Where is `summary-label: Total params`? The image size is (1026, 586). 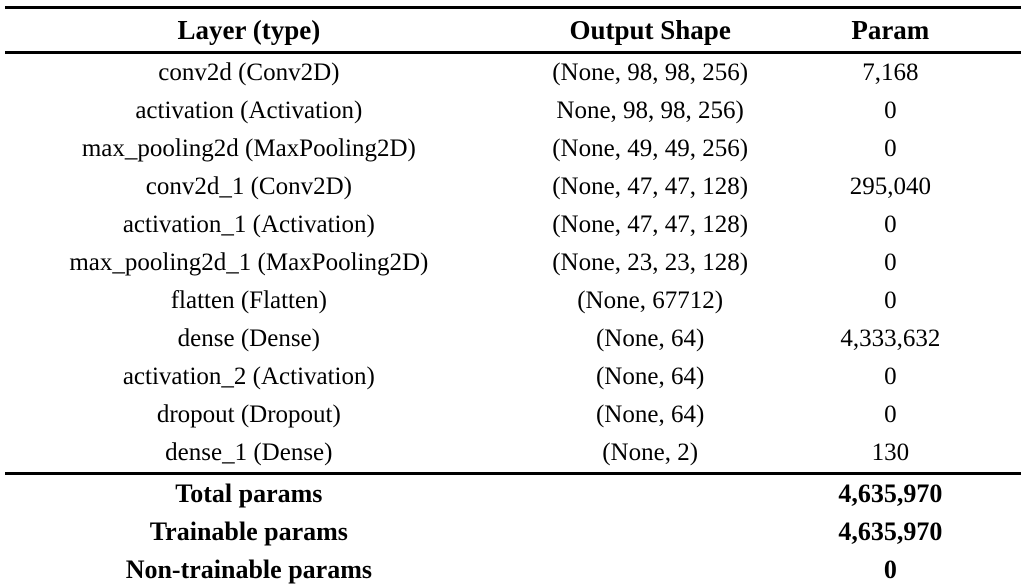 summary-label: Total params is located at coordinates (249, 493).